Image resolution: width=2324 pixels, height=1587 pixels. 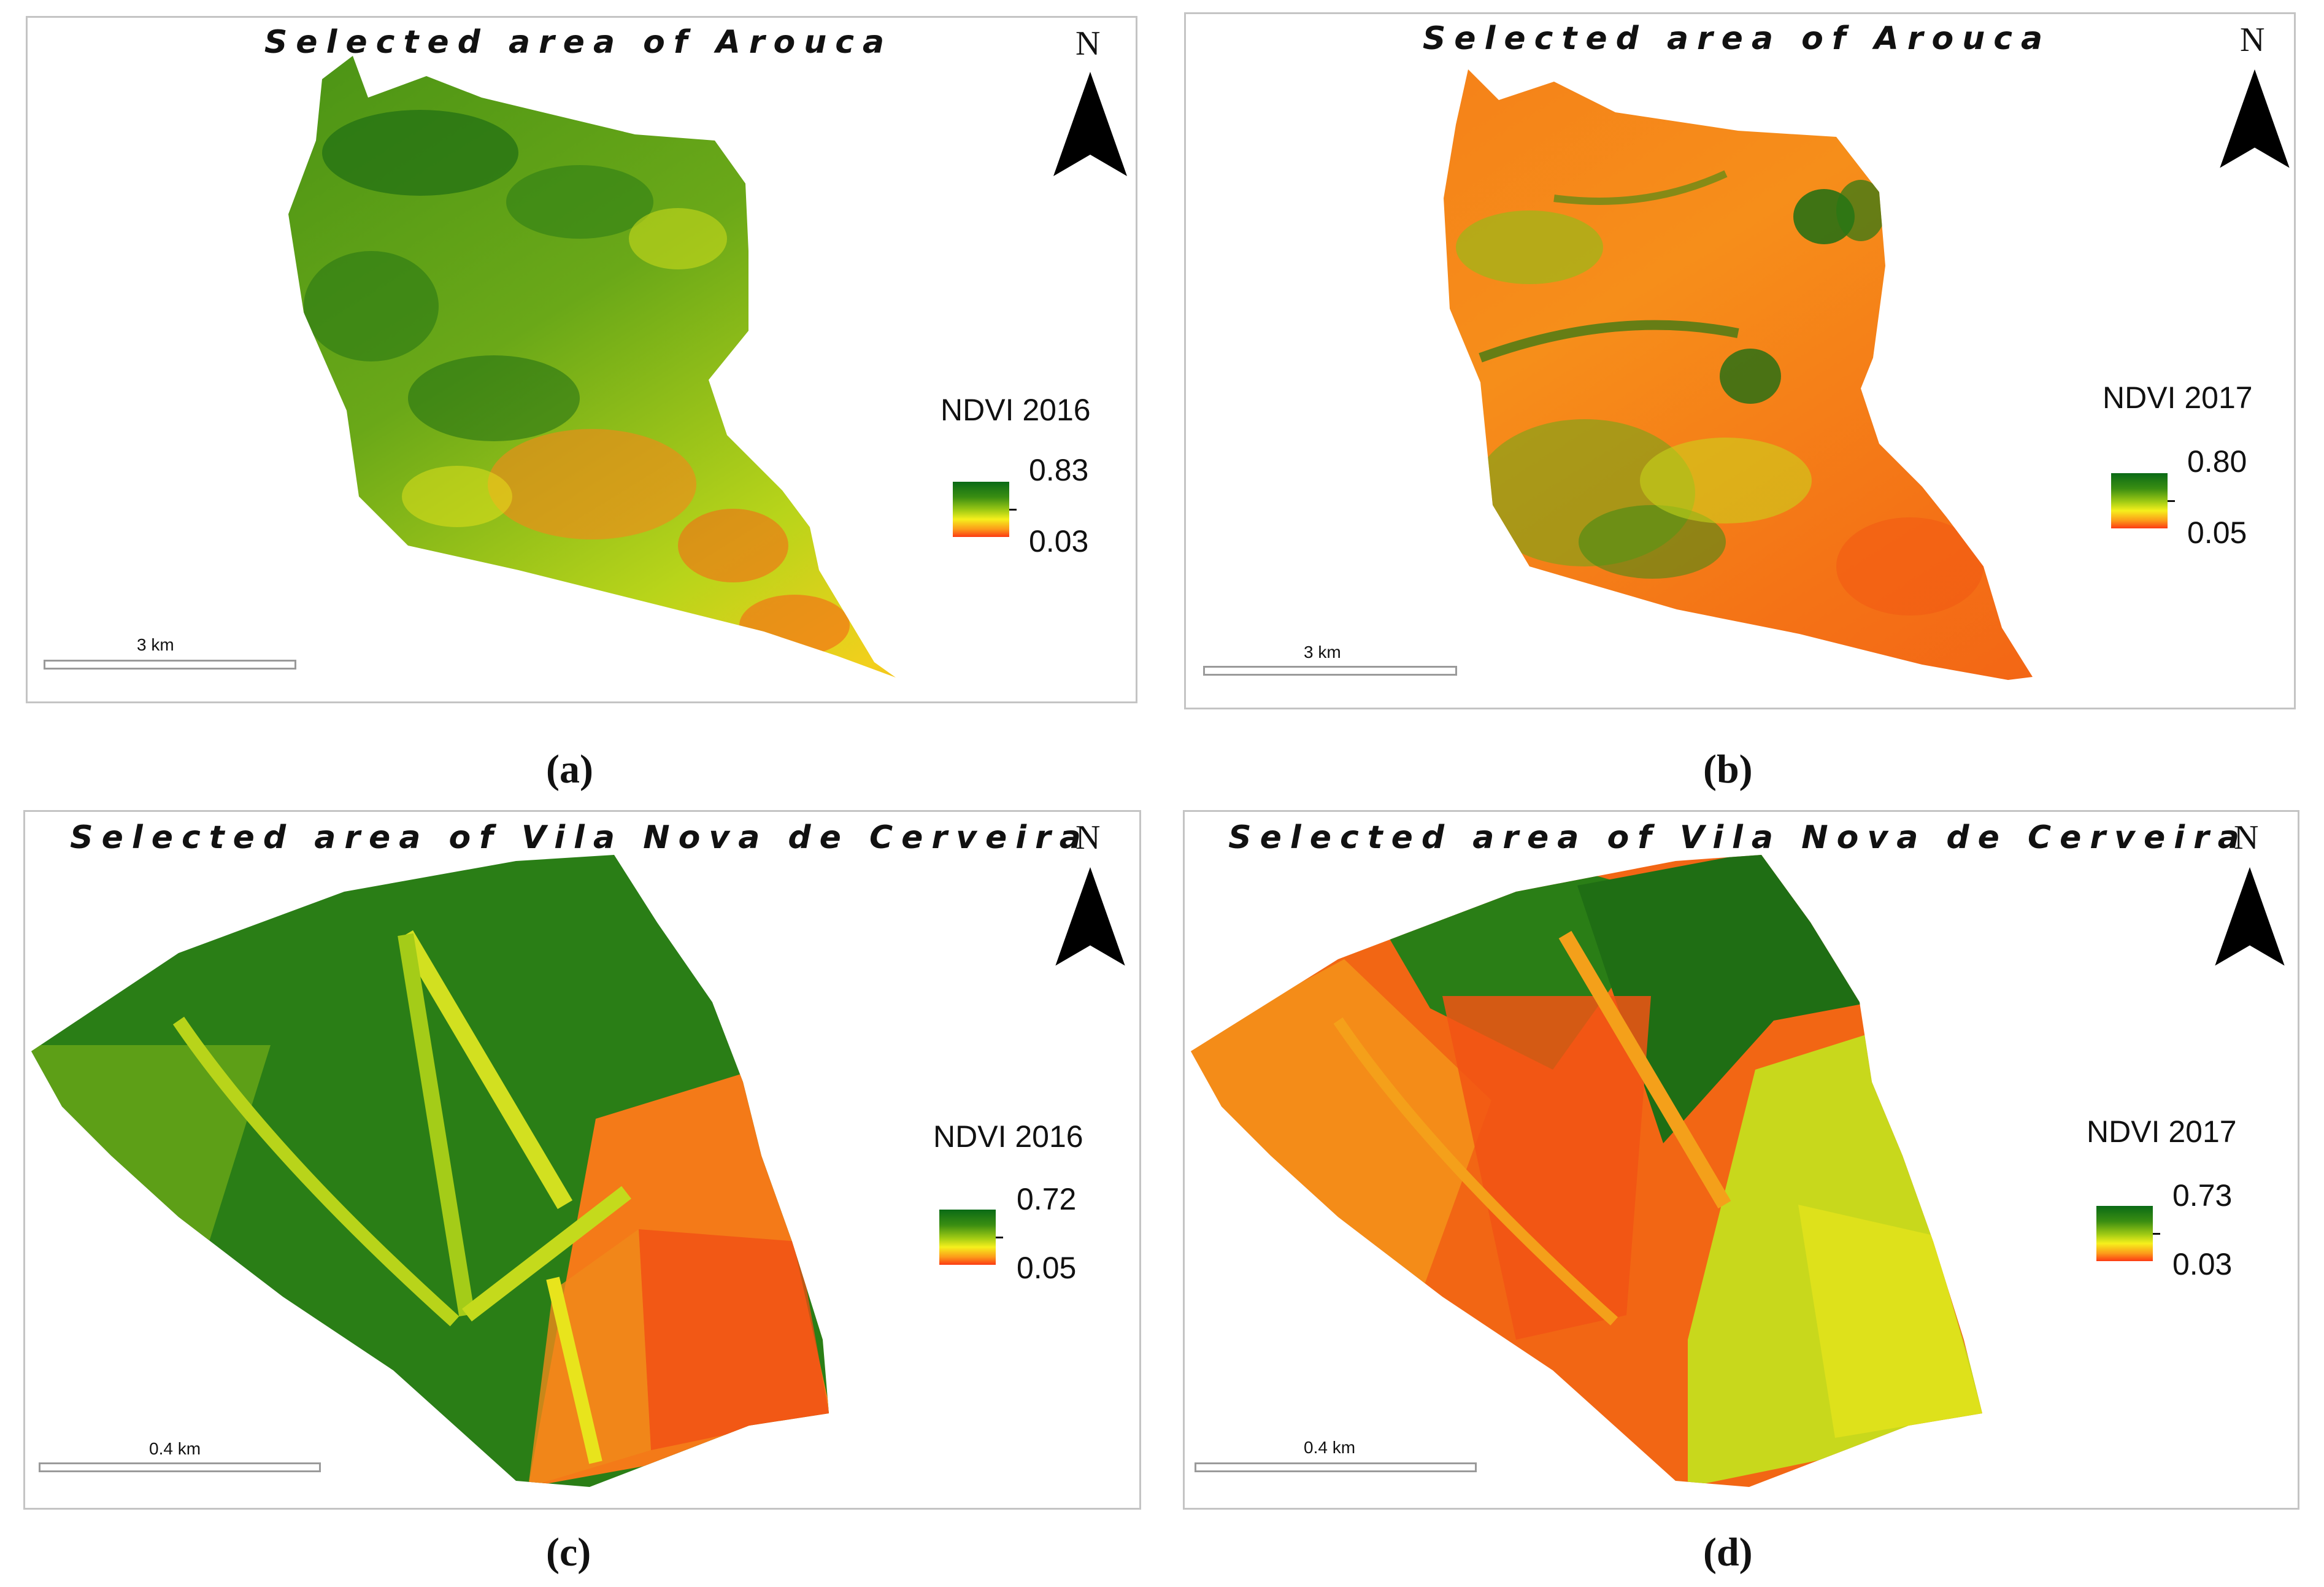 What do you see at coordinates (2217, 461) in the screenshot?
I see `legend-max-value: 0.80` at bounding box center [2217, 461].